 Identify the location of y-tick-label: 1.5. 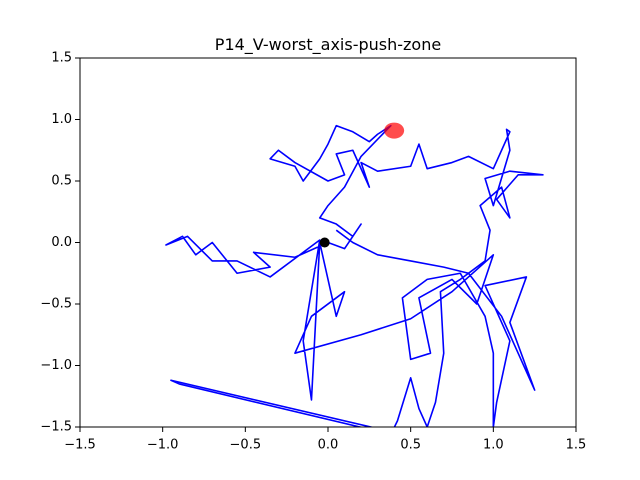
(61, 58).